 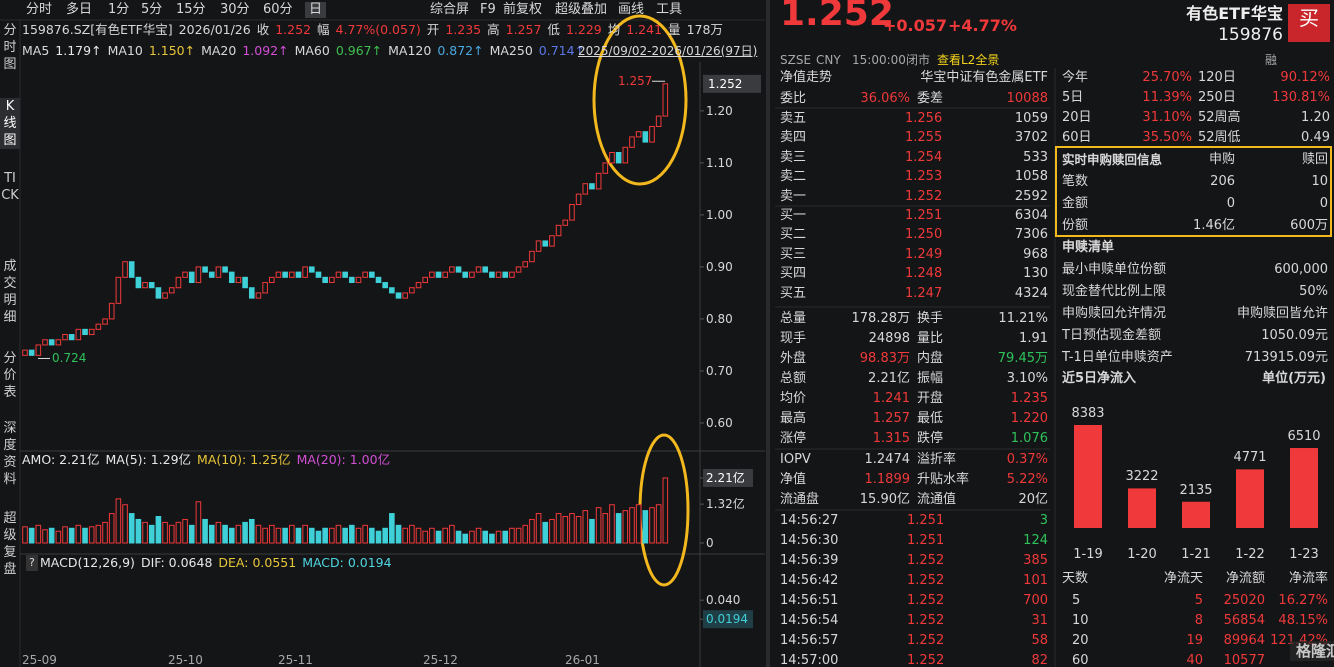 I want to click on tool-button: 画线, so click(x=631, y=9).